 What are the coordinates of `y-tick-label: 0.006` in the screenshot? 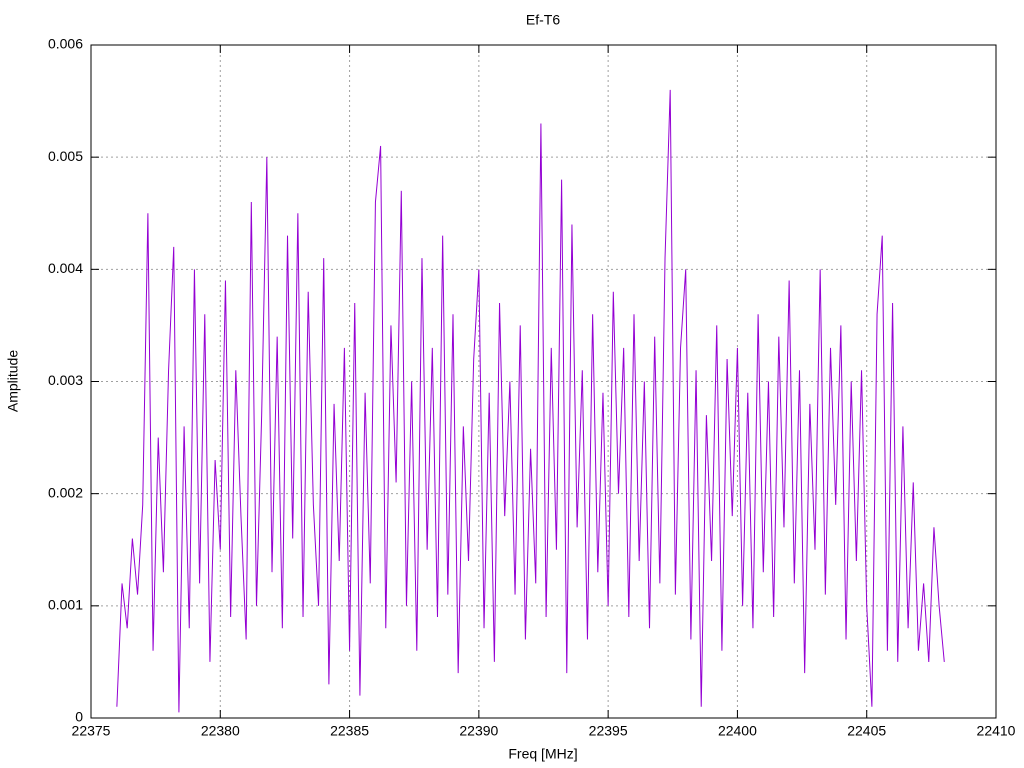 It's located at (65, 44).